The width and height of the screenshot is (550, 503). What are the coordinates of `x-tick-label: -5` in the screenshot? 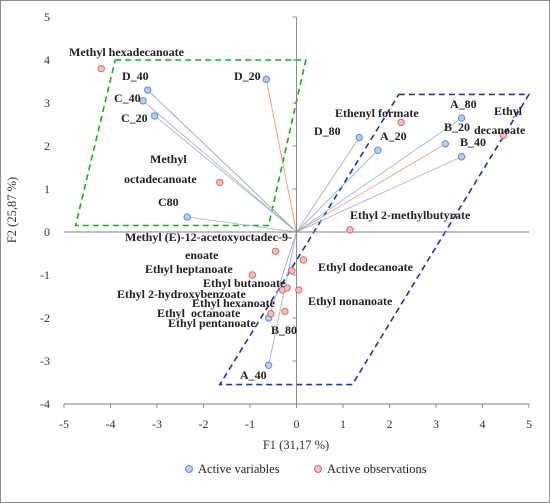 It's located at (64, 424).